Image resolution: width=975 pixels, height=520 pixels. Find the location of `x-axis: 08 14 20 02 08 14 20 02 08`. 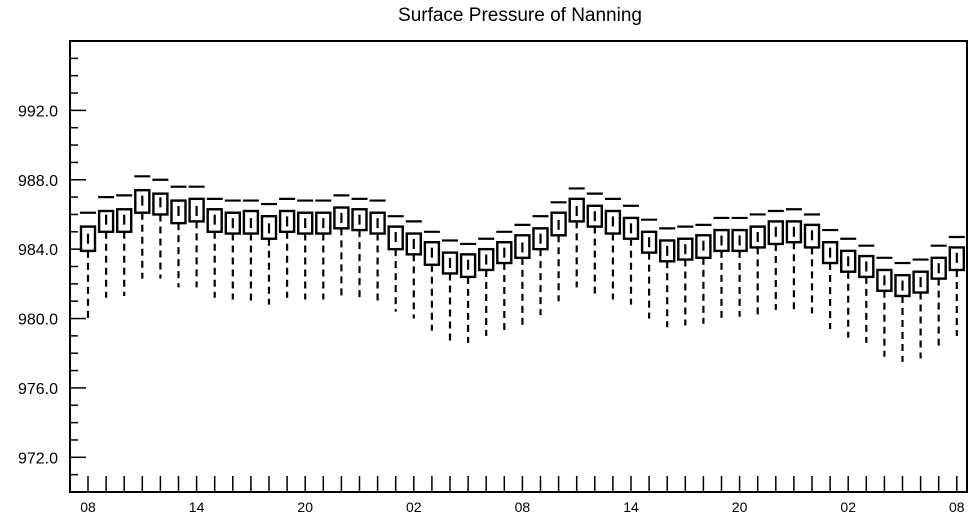

x-axis: 08 14 20 02 08 14 20 02 08 is located at coordinates (522, 495).